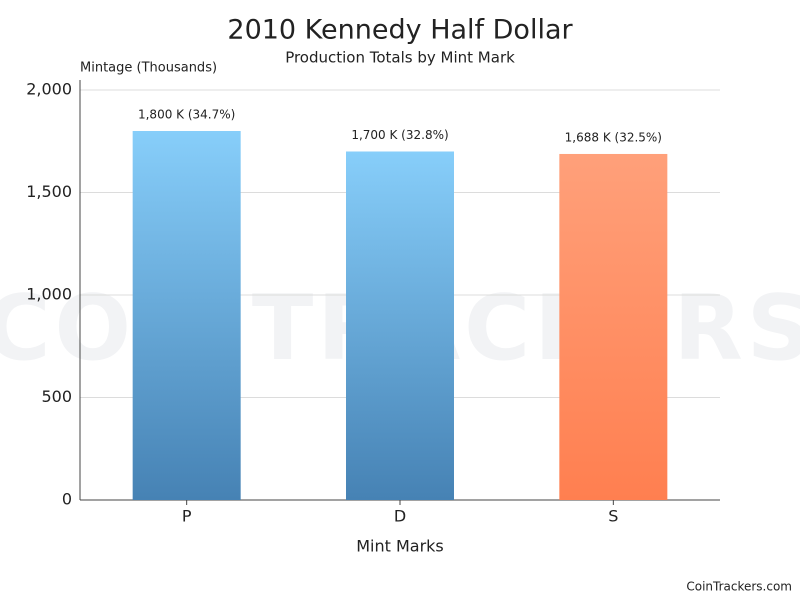  Describe the element at coordinates (186, 115) in the screenshot. I see `value-label: 1,800 K (34.7%)` at that location.